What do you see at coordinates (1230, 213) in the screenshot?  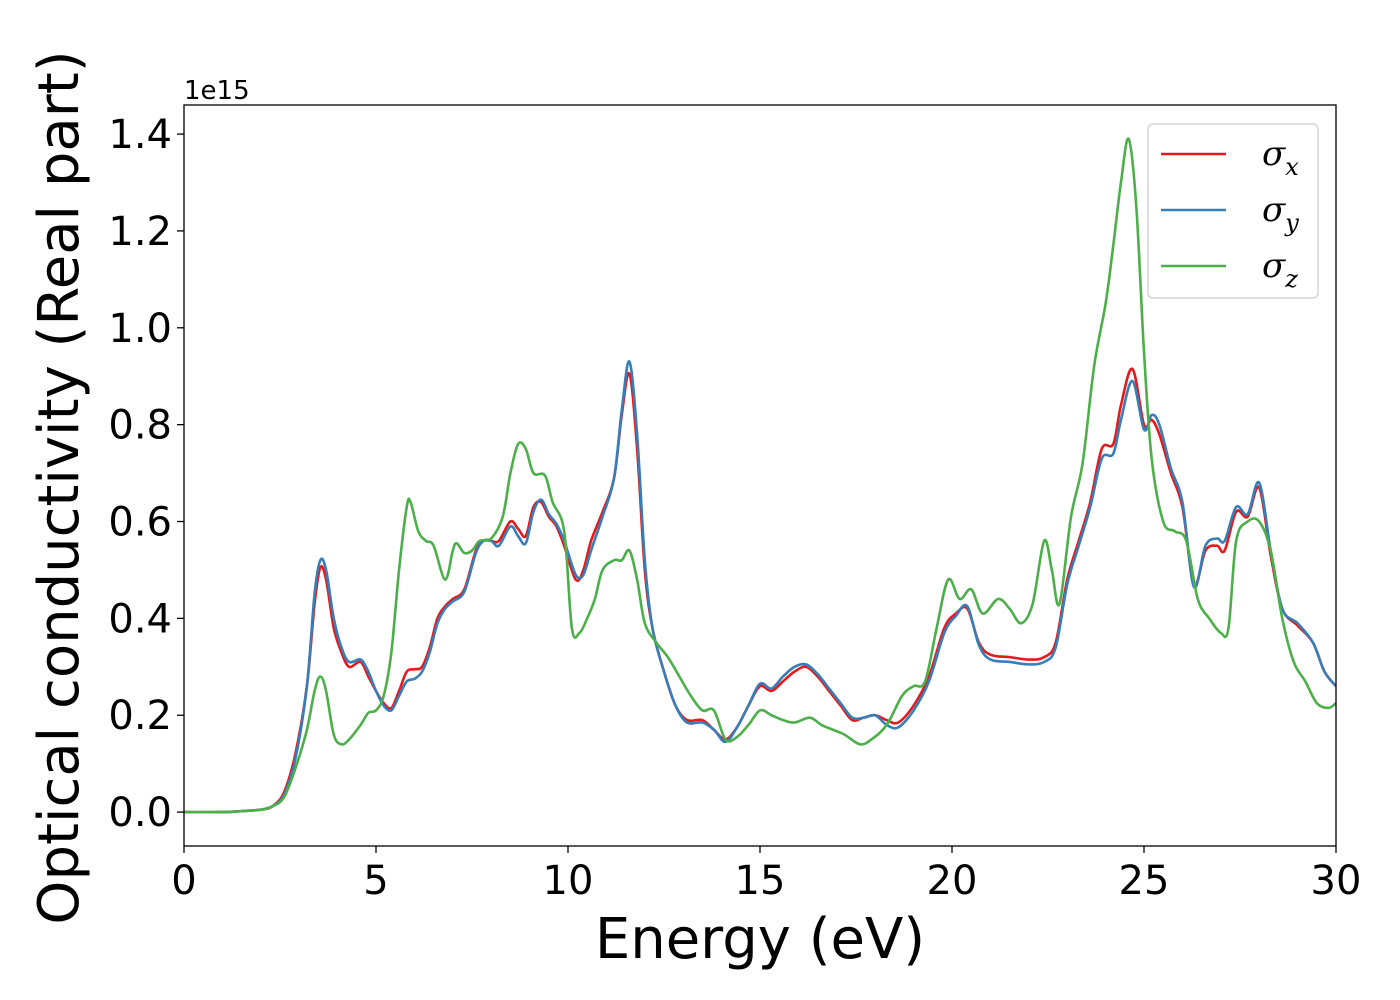 I see `legend-item-y: σy` at bounding box center [1230, 213].